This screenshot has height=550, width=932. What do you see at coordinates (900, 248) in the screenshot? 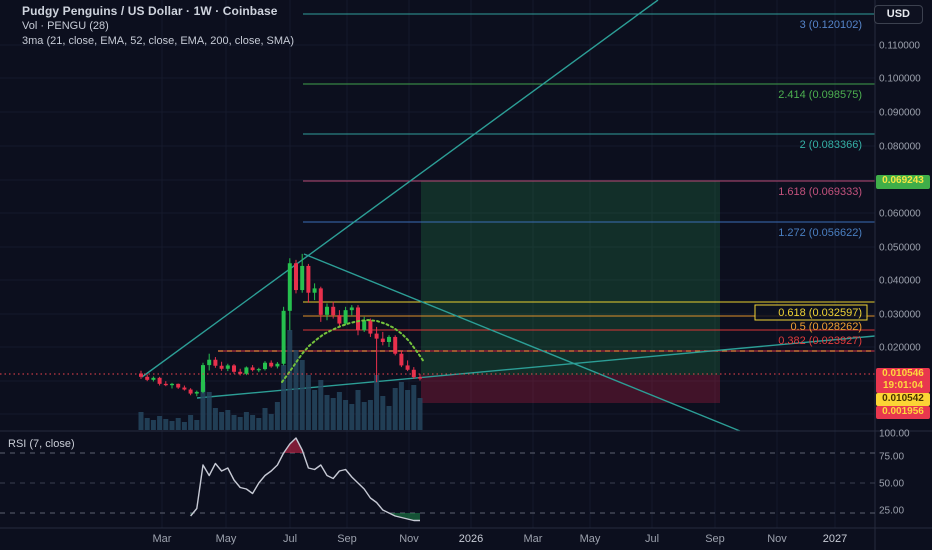
I see `price-scale-label: 0.050000` at bounding box center [900, 248].